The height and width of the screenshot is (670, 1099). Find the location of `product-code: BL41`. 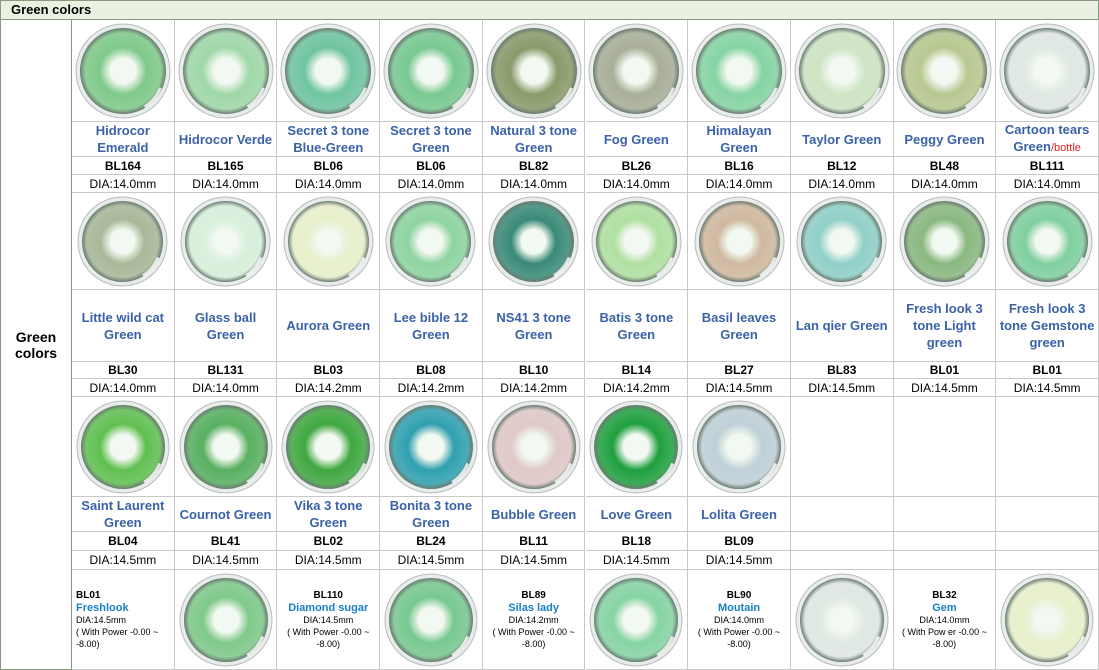

product-code: BL41 is located at coordinates (225, 541).